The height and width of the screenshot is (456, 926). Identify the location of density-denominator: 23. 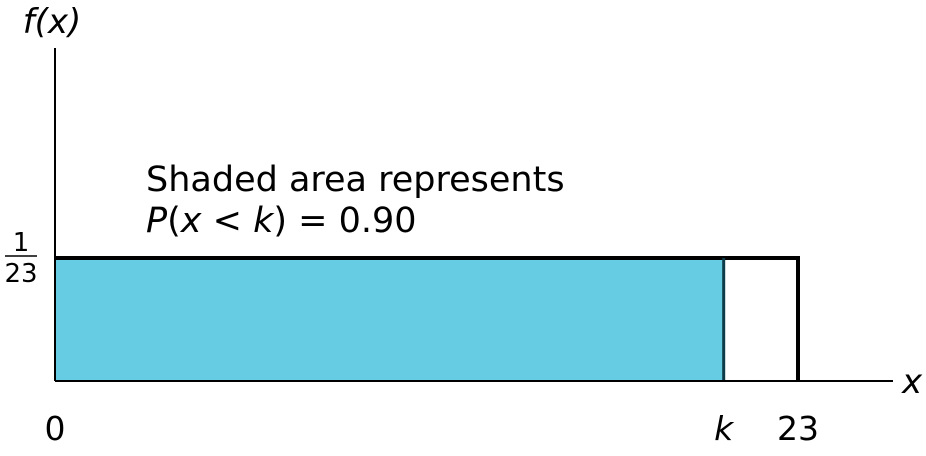
(20, 274).